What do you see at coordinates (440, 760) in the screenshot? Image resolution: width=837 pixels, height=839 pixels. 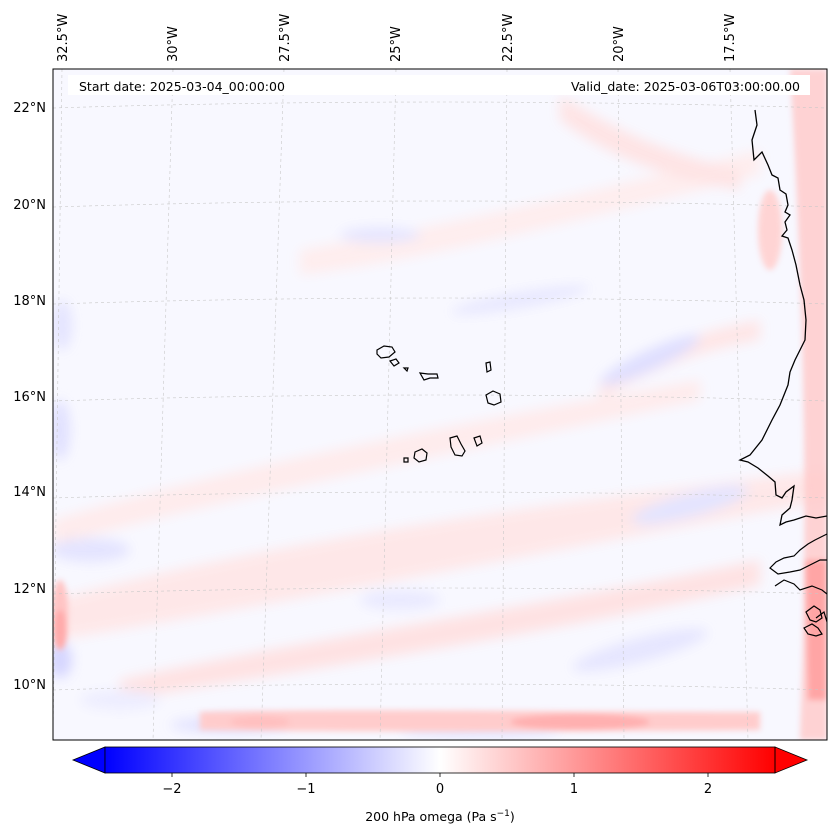 I see `colorbar-gradient` at bounding box center [440, 760].